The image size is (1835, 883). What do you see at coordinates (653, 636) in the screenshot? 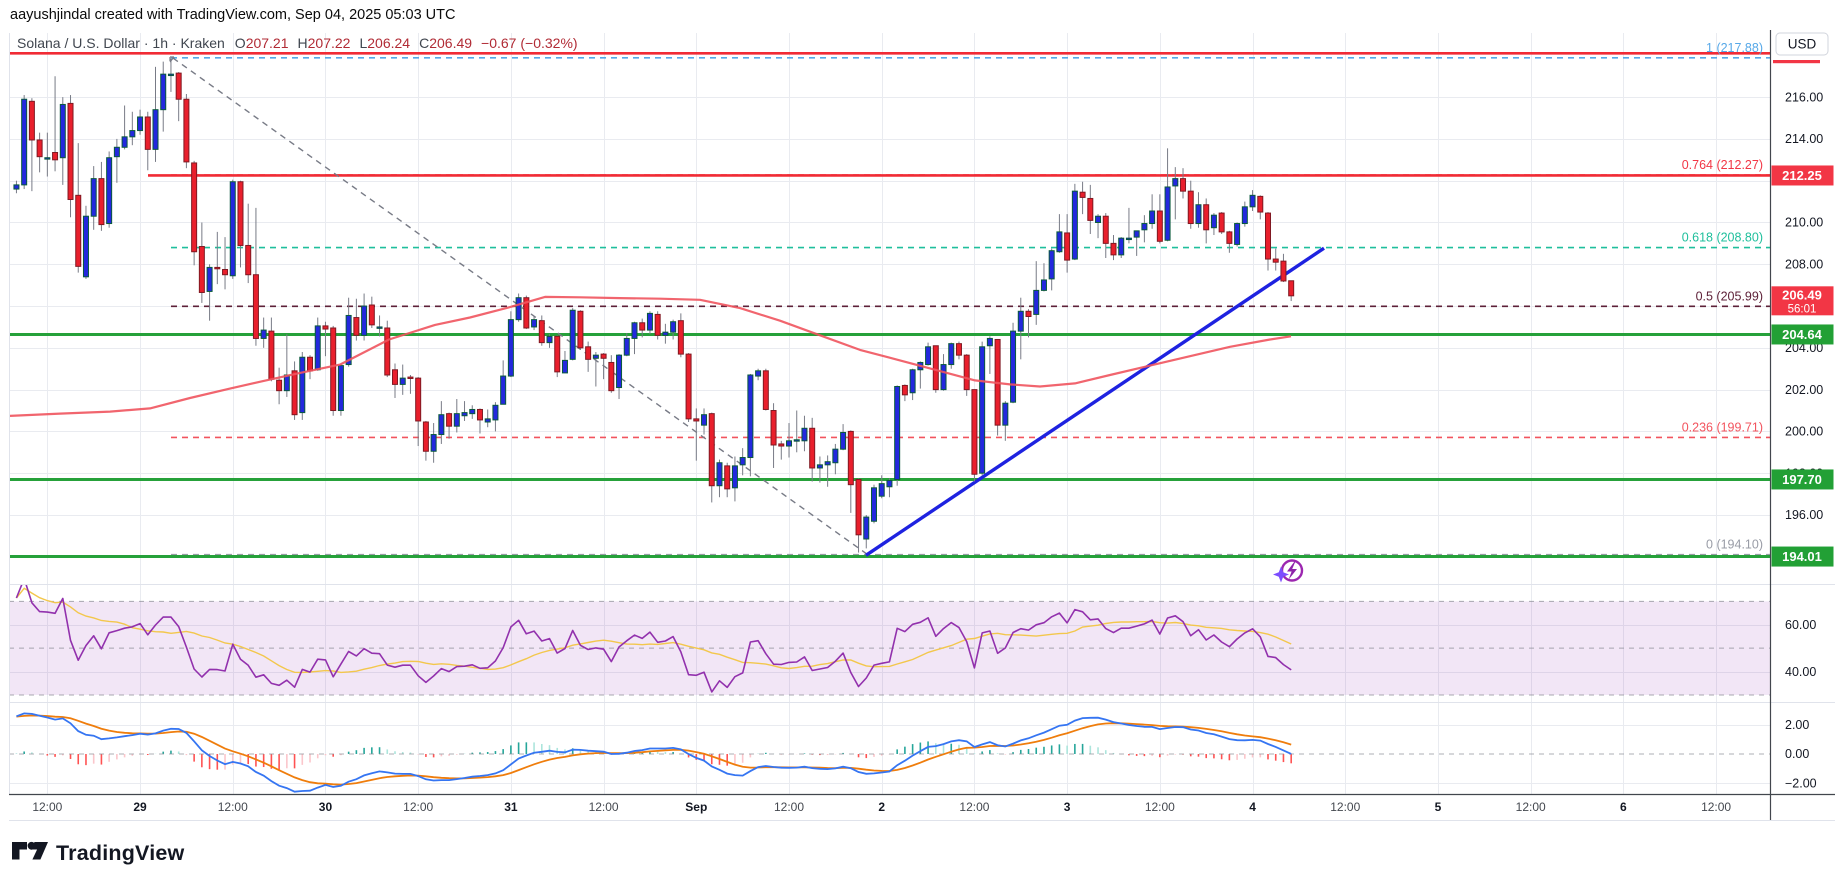
I see `rsi-indicator` at bounding box center [653, 636].